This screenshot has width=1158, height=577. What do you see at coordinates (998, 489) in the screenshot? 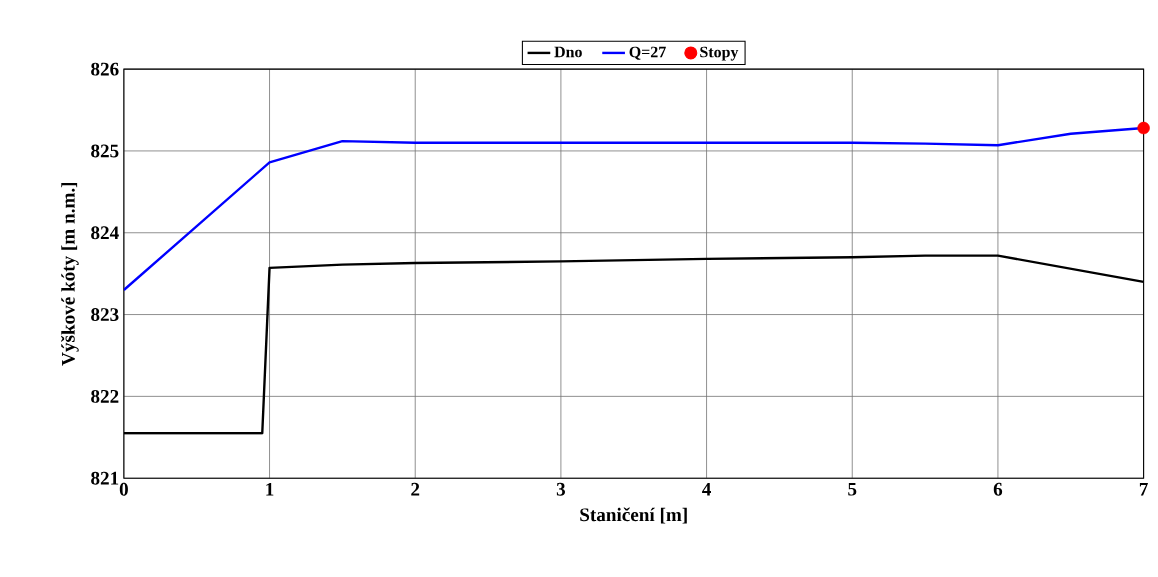
I see `x-tick-label: 6` at bounding box center [998, 489].